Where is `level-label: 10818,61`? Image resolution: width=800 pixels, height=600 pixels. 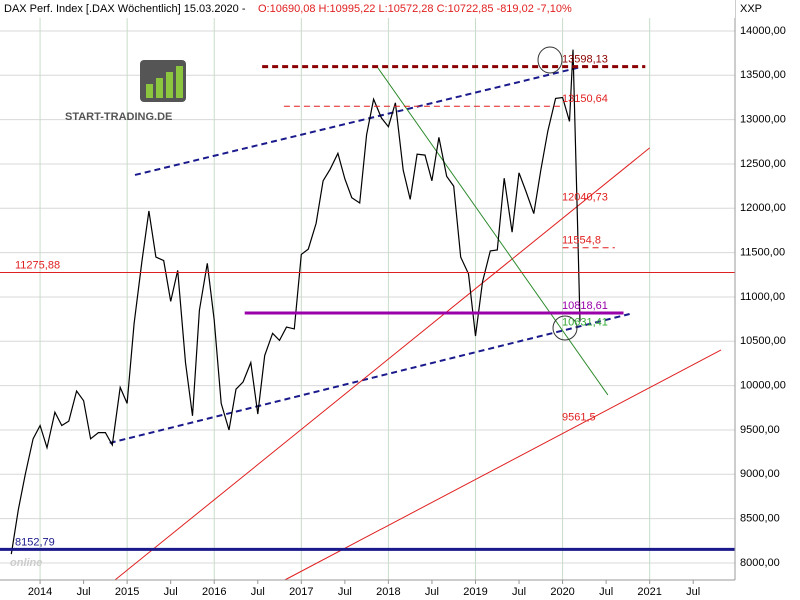 level-label: 10818,61 is located at coordinates (585, 306).